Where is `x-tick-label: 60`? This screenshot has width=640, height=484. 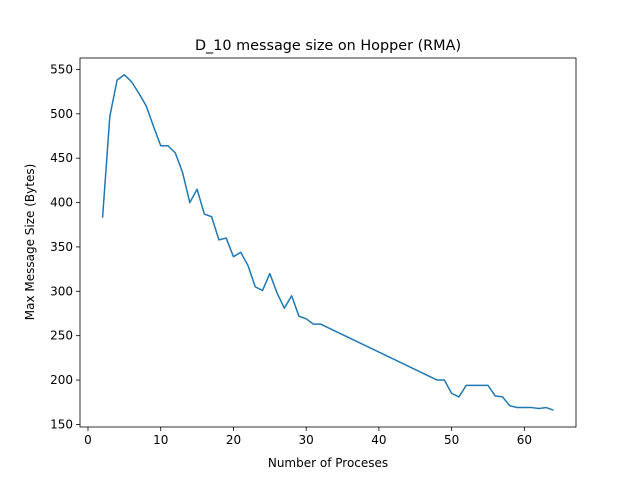
x-tick-label: 60 is located at coordinates (524, 440).